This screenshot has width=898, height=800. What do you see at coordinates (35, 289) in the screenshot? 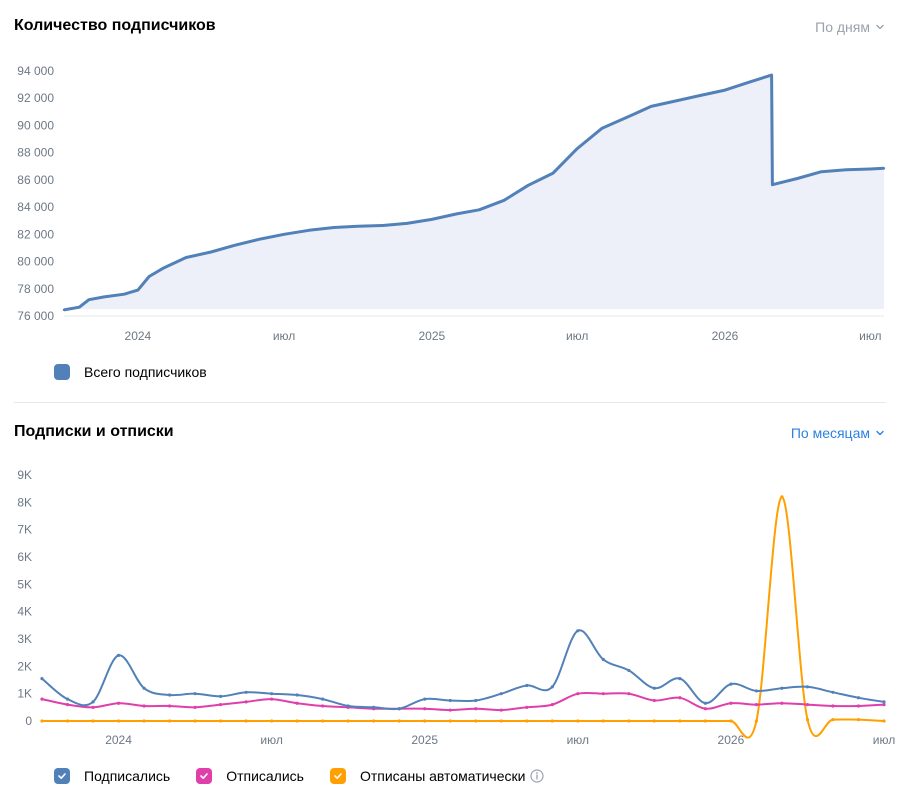
I see `y-tick-label: 78 000` at bounding box center [35, 289].